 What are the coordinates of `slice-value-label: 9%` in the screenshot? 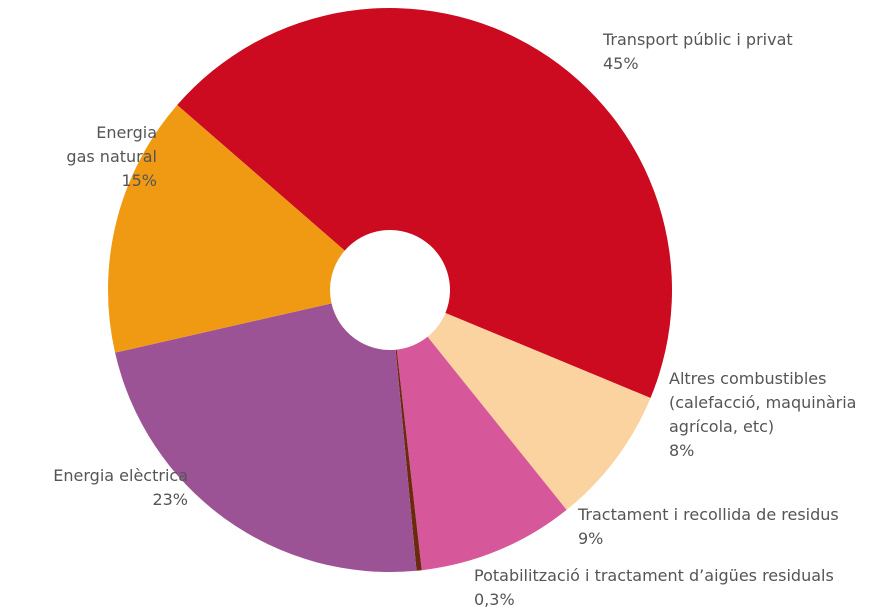 It's located at (590, 538).